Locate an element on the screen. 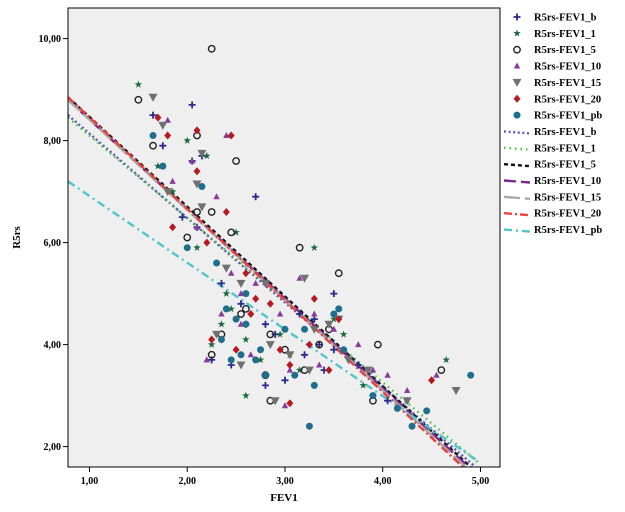 This screenshot has height=512, width=625. y-tick-label-5: 10,00 is located at coordinates (50, 39).